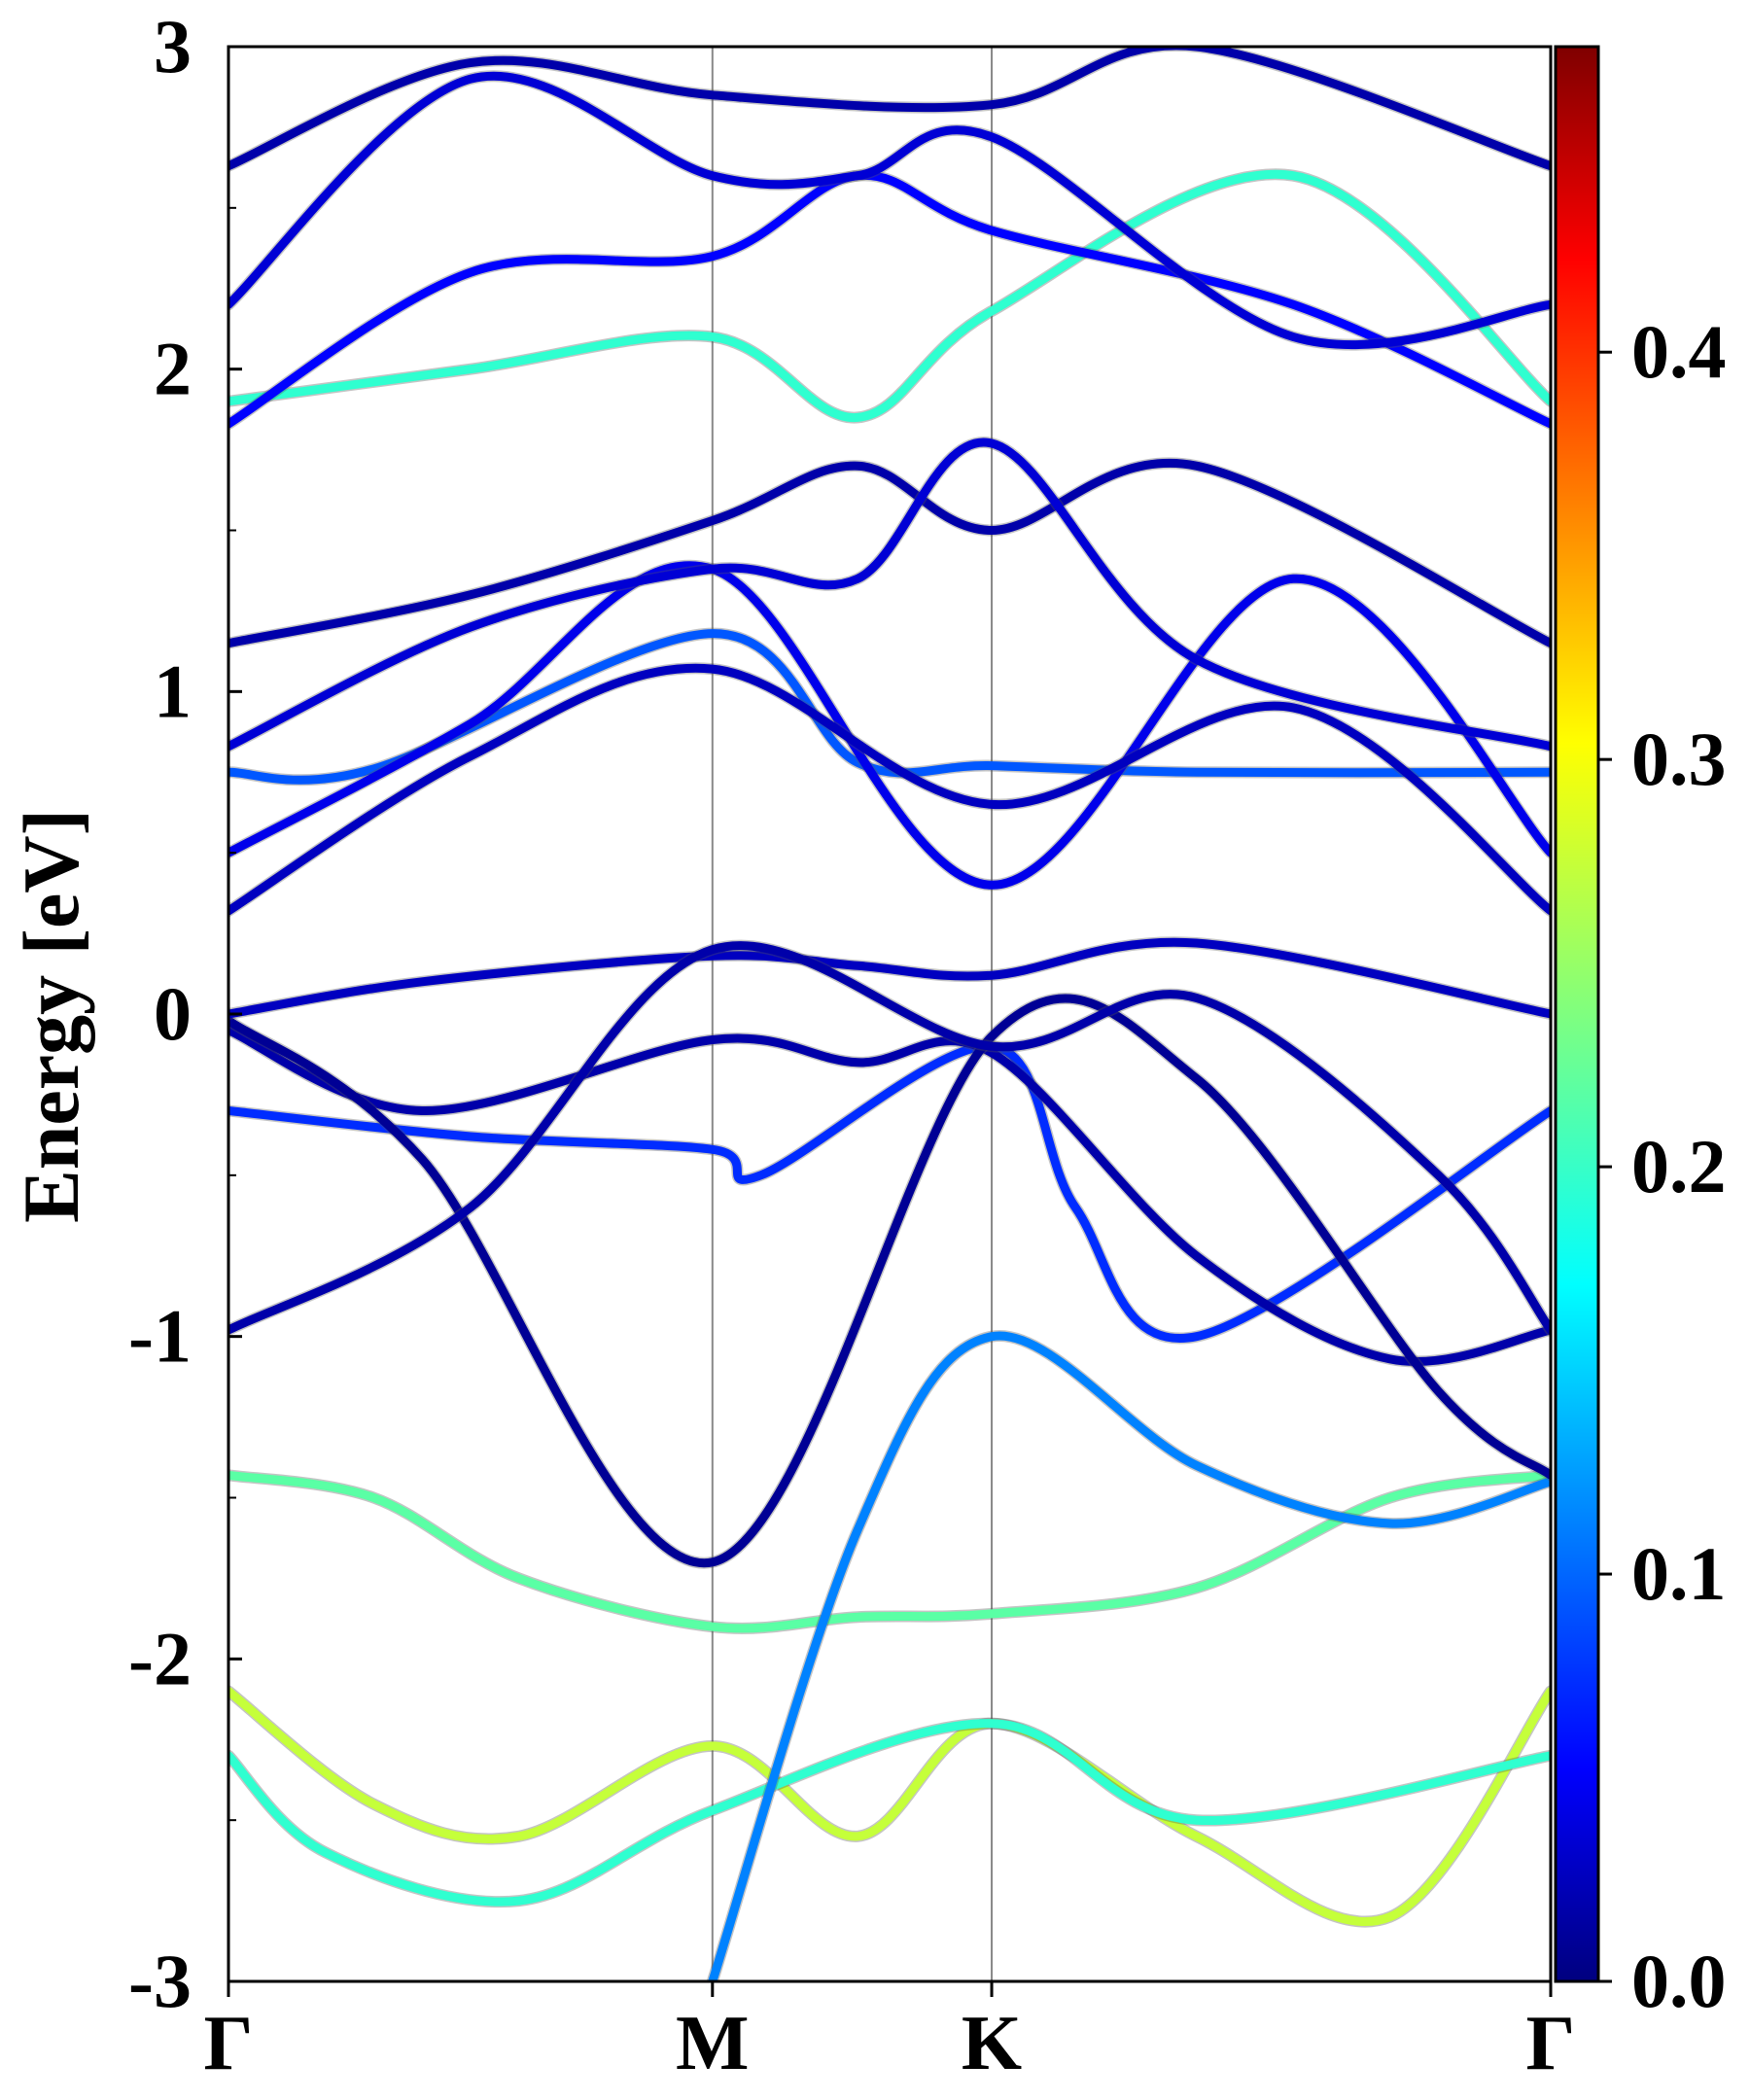  Describe the element at coordinates (889, 1551) in the screenshot. I see `band-line-1-color` at that location.